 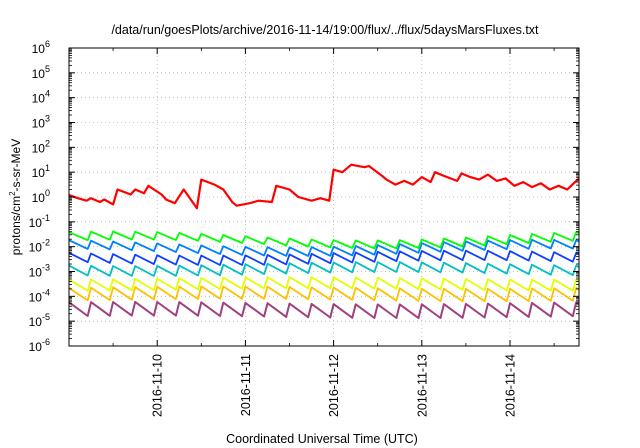 I want to click on x-tick-label: 2016-11-10, so click(x=158, y=385).